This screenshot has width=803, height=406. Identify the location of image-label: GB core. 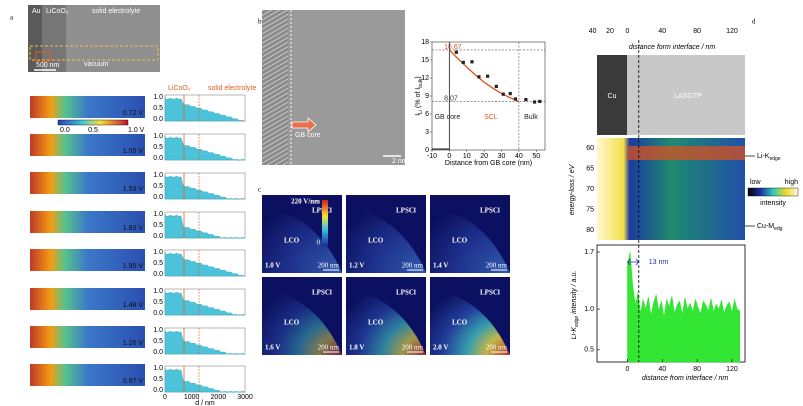
(308, 135).